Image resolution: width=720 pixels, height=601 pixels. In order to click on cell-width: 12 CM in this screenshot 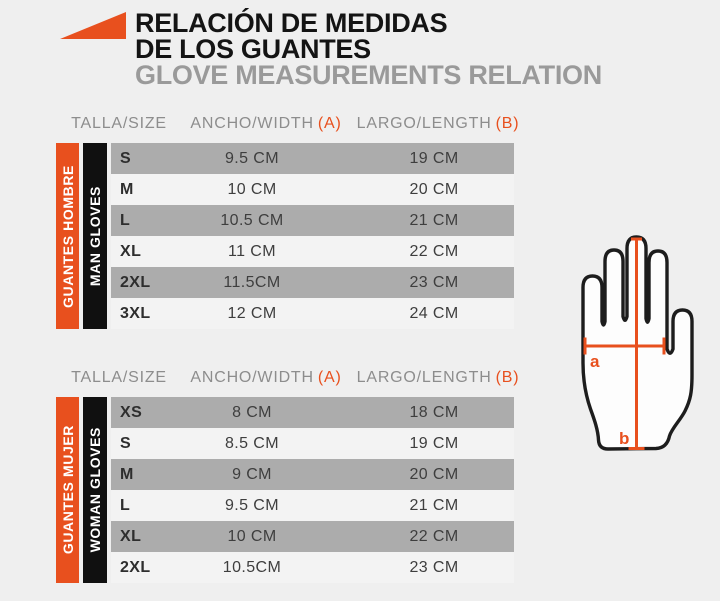, I will do `click(252, 313)`.